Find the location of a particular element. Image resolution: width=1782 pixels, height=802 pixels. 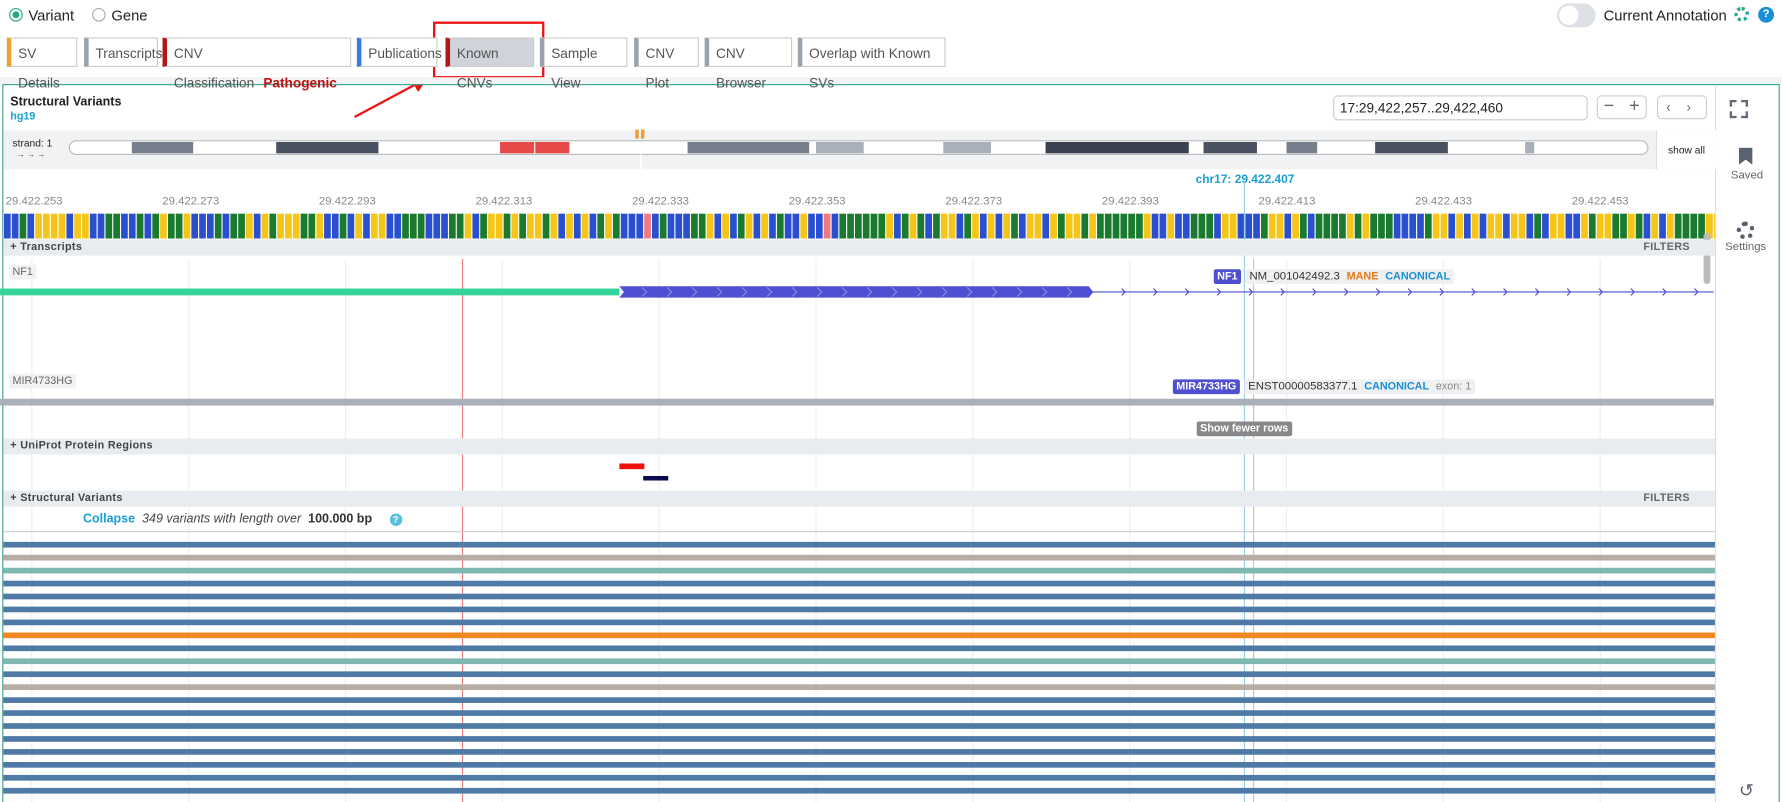

ruler-label: 29.422.433 is located at coordinates (1444, 201).